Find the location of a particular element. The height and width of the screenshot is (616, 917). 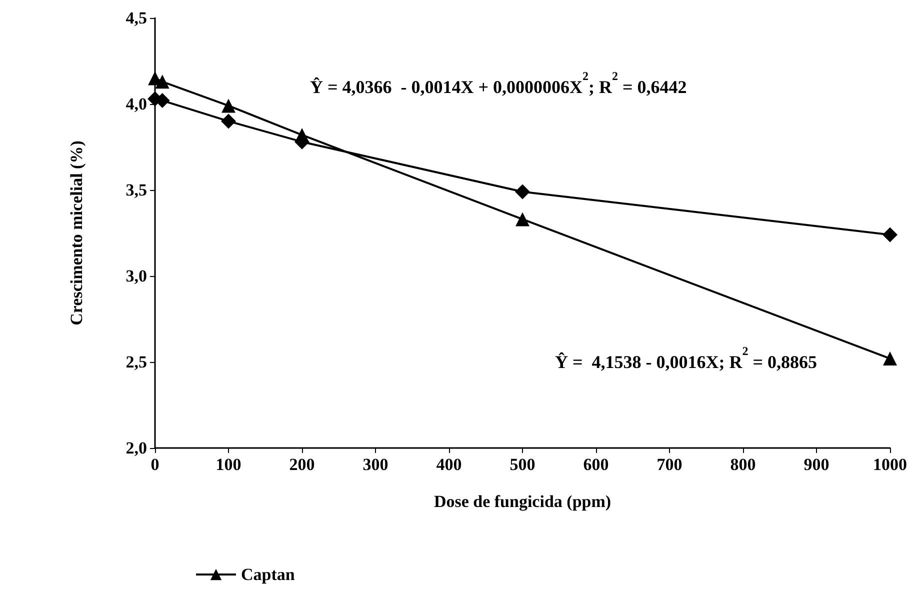

x-tick-label: 0 is located at coordinates (155, 464).